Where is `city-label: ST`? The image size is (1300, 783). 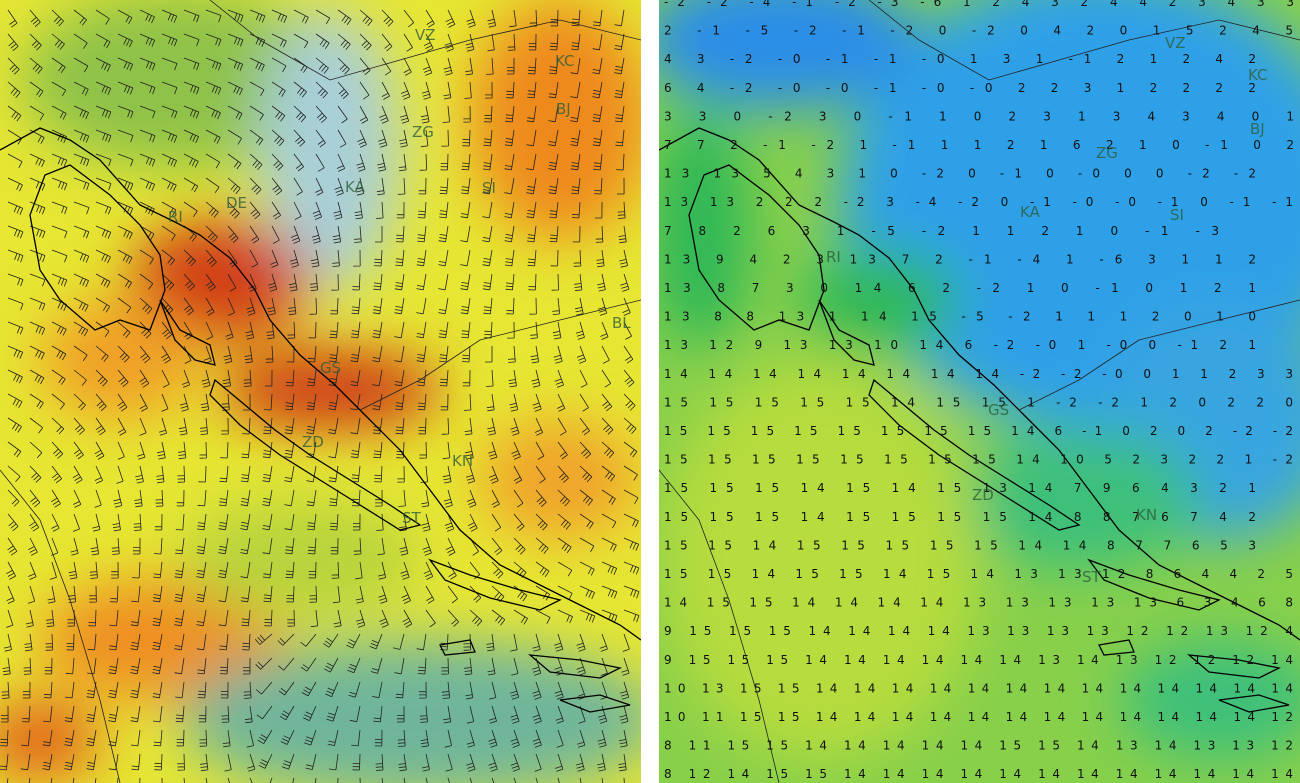
city-label: ST is located at coordinates (412, 518).